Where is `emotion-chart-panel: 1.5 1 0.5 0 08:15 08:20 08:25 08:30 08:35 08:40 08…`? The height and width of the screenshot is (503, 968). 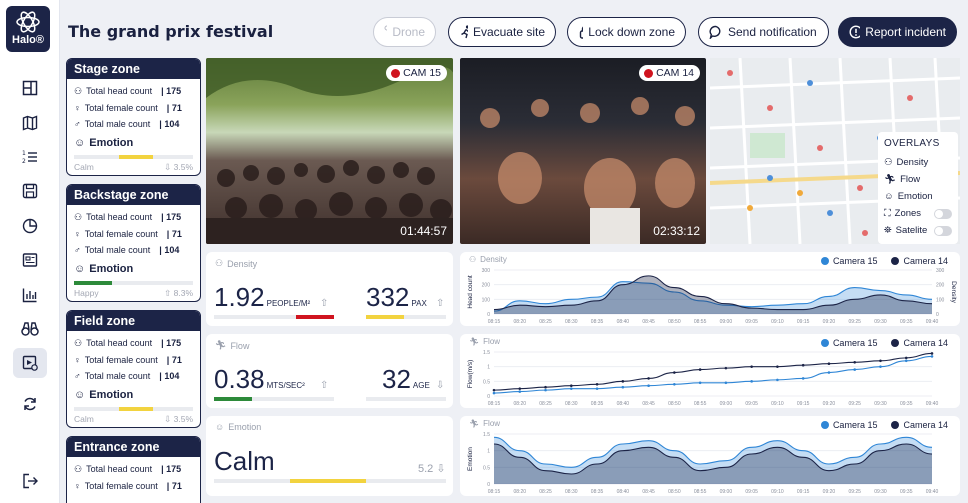
emotion-chart-panel: 1.5 1 0.5 0 08:15 08:20 08:25 08:30 08:35 08:40 08… is located at coordinates (710, 456).